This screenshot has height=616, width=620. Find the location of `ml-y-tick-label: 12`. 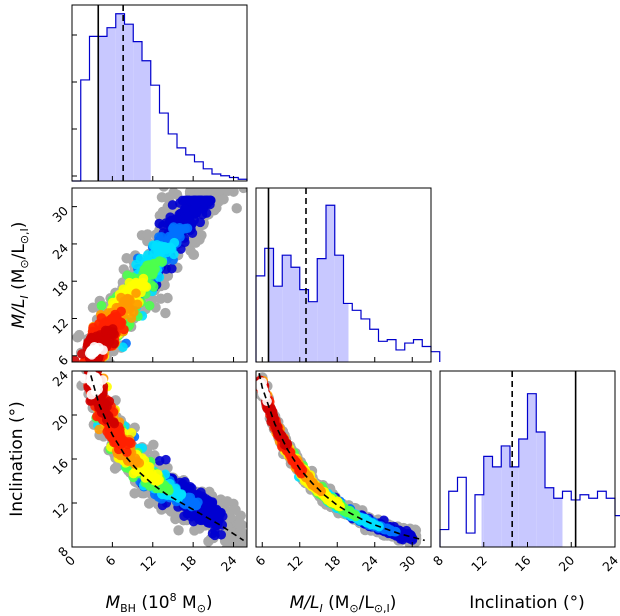

ml-y-tick-label: 12 is located at coordinates (60, 326).